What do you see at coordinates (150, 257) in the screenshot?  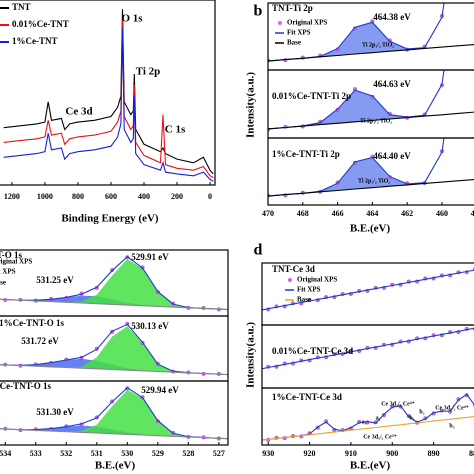 I see `peak-label: 529.91 eV` at bounding box center [150, 257].